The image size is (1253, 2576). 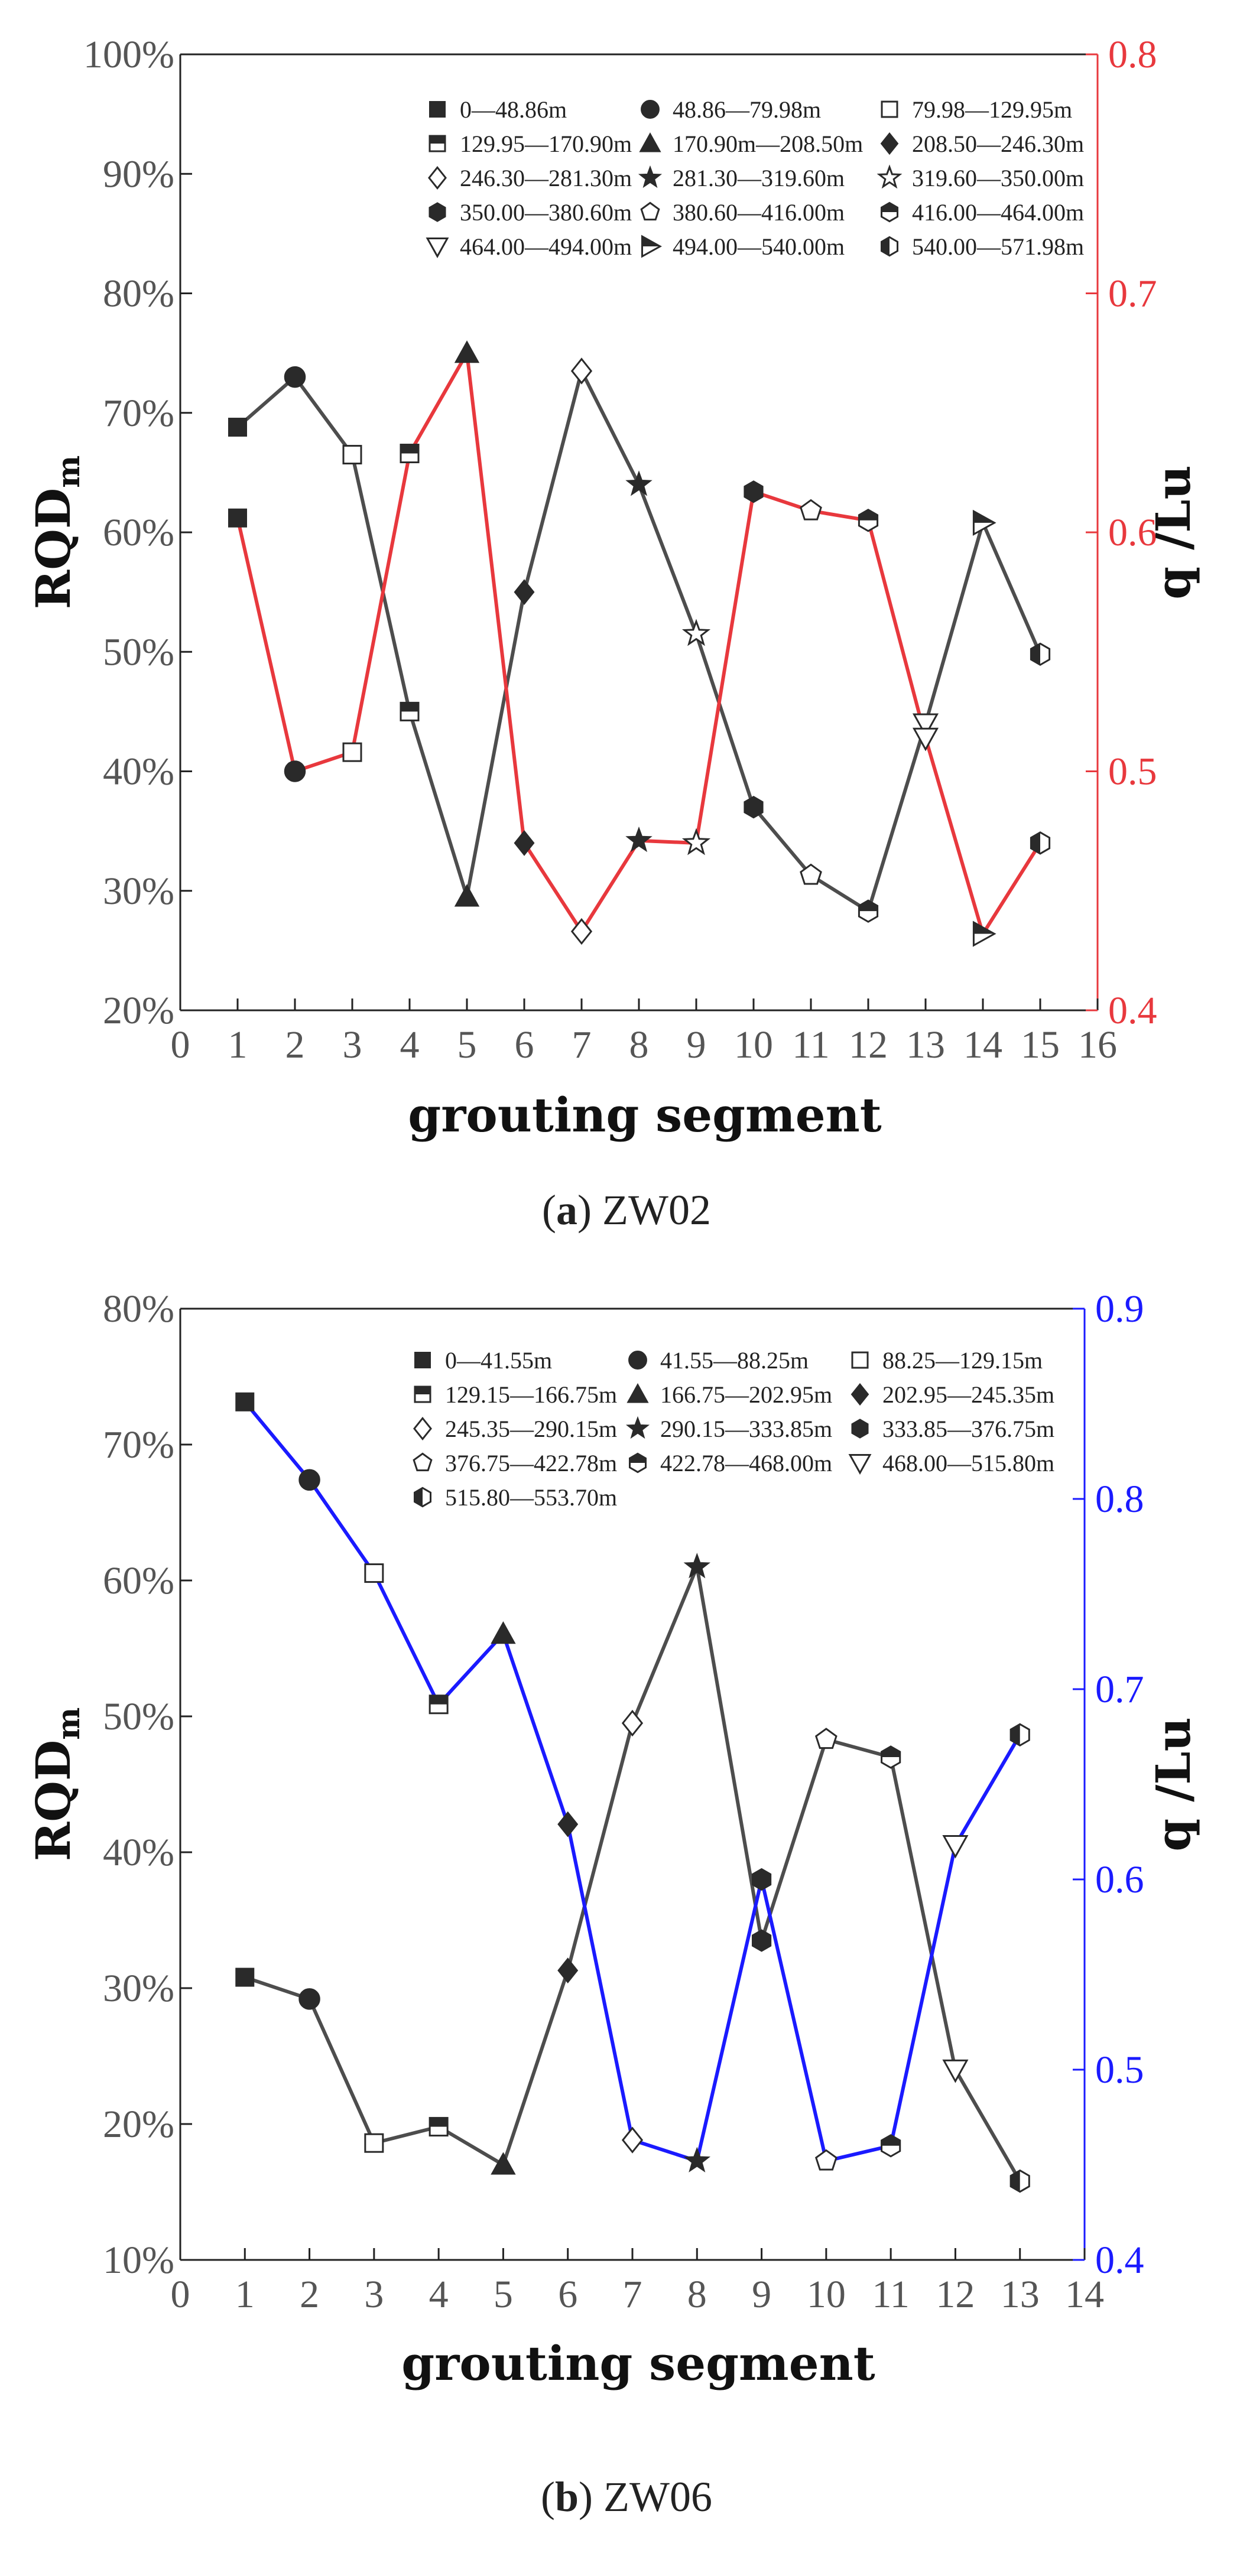 I want to click on legend-label: 170.90m—208.50m, so click(x=768, y=144).